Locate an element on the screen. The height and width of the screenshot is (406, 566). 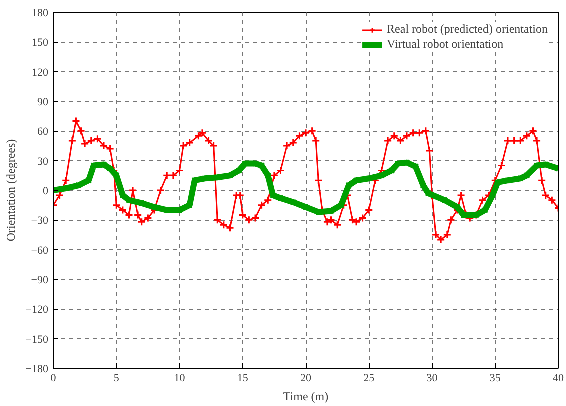
x-tick-label: 10 is located at coordinates (180, 378).